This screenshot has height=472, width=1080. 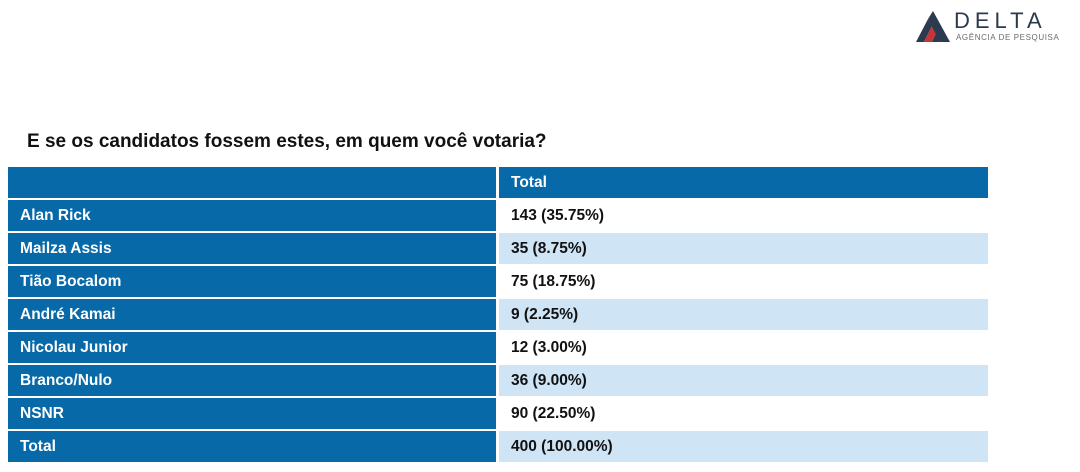 What do you see at coordinates (252, 314) in the screenshot?
I see `row-label: André Kamai` at bounding box center [252, 314].